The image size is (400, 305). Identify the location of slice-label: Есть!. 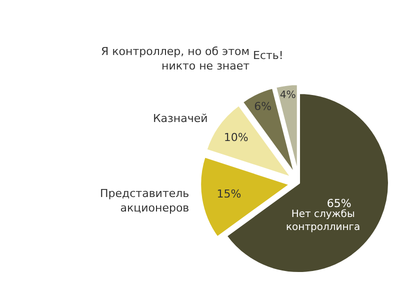
(268, 55).